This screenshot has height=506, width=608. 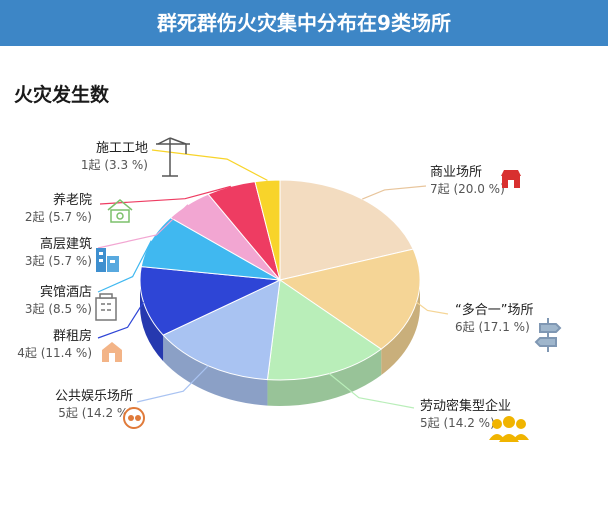 What do you see at coordinates (94, 396) in the screenshot?
I see `slice-name-label: 公共娱乐场所` at bounding box center [94, 396].